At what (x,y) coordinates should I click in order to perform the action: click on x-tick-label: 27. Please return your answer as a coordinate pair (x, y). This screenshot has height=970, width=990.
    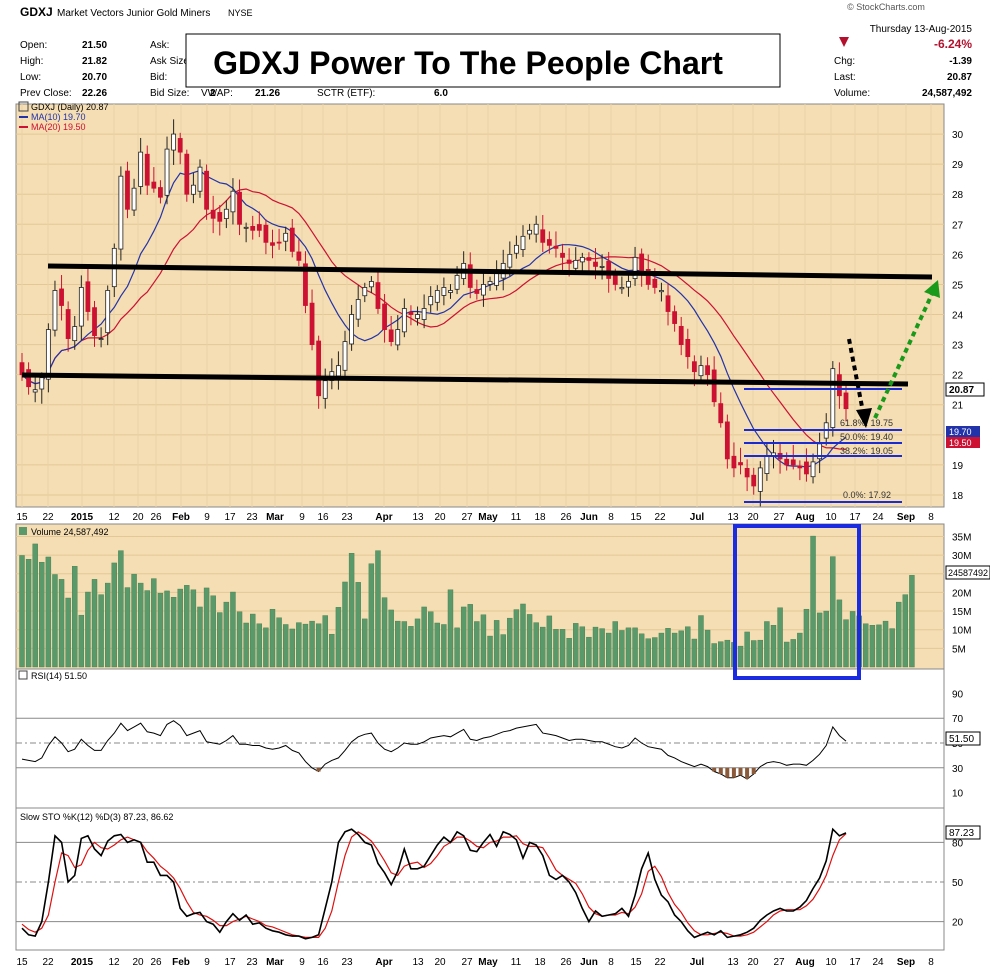
    Looking at the image, I should click on (467, 517).